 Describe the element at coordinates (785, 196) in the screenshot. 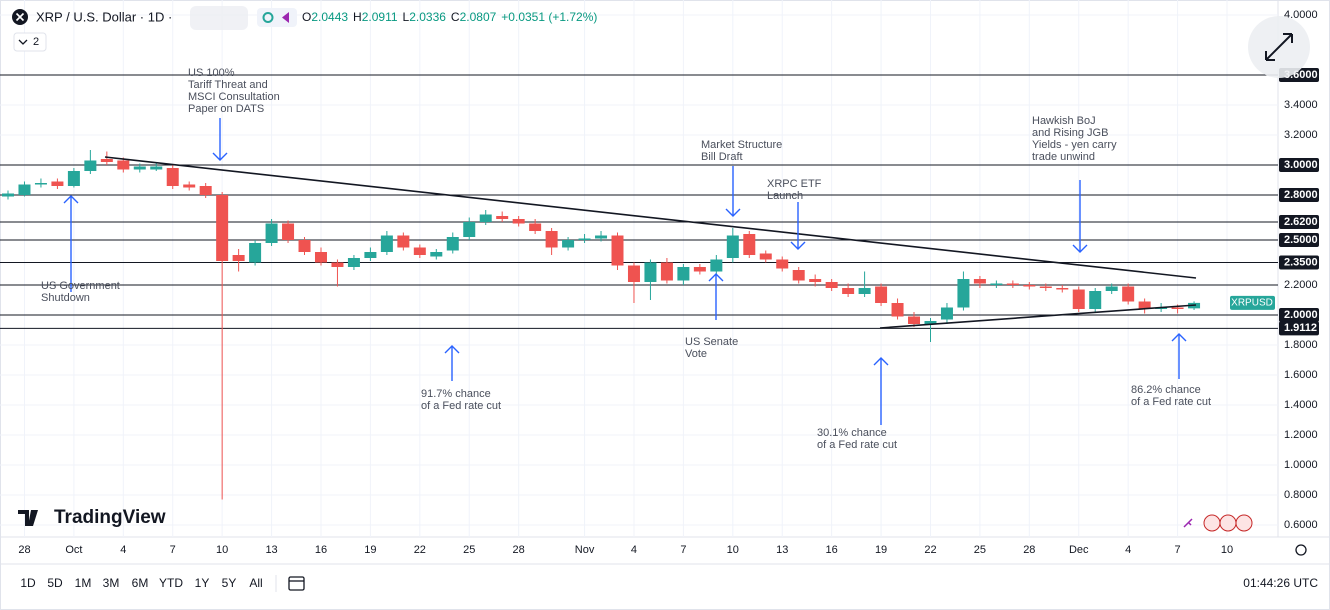

I see `annotation-text: Launch` at that location.